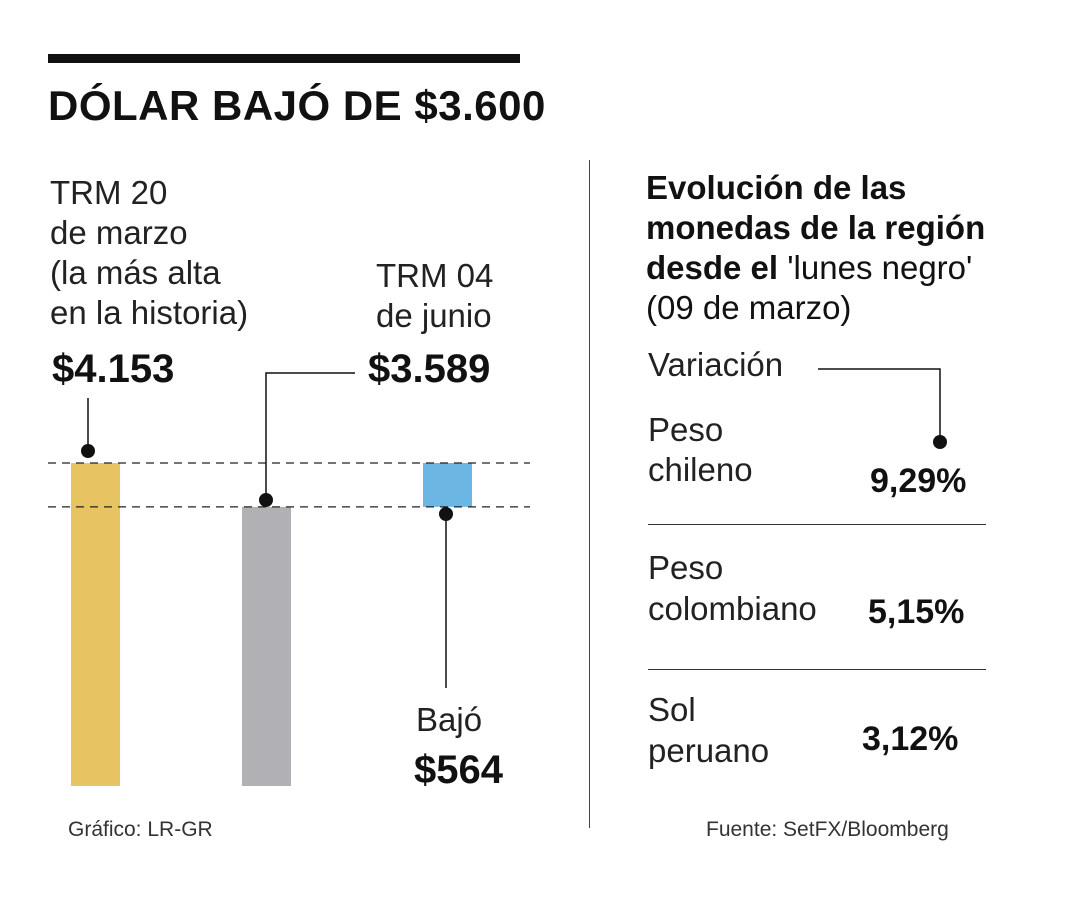  I want to click on row-3-name-line-1: Sol, so click(672, 709).